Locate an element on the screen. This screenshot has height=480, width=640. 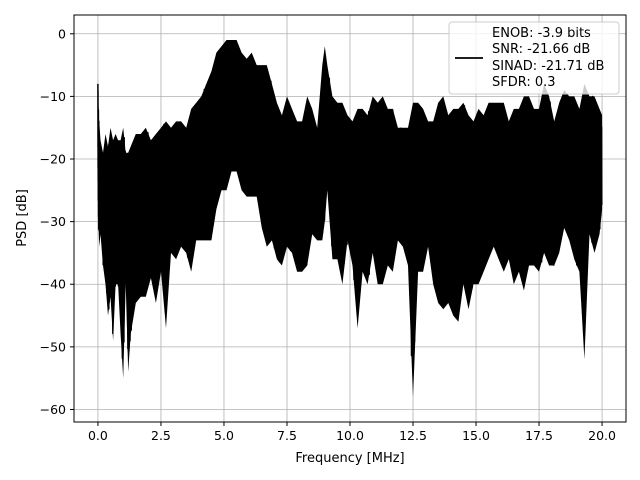
legend-snr: SNR: -21.66 dB is located at coordinates (541, 49).